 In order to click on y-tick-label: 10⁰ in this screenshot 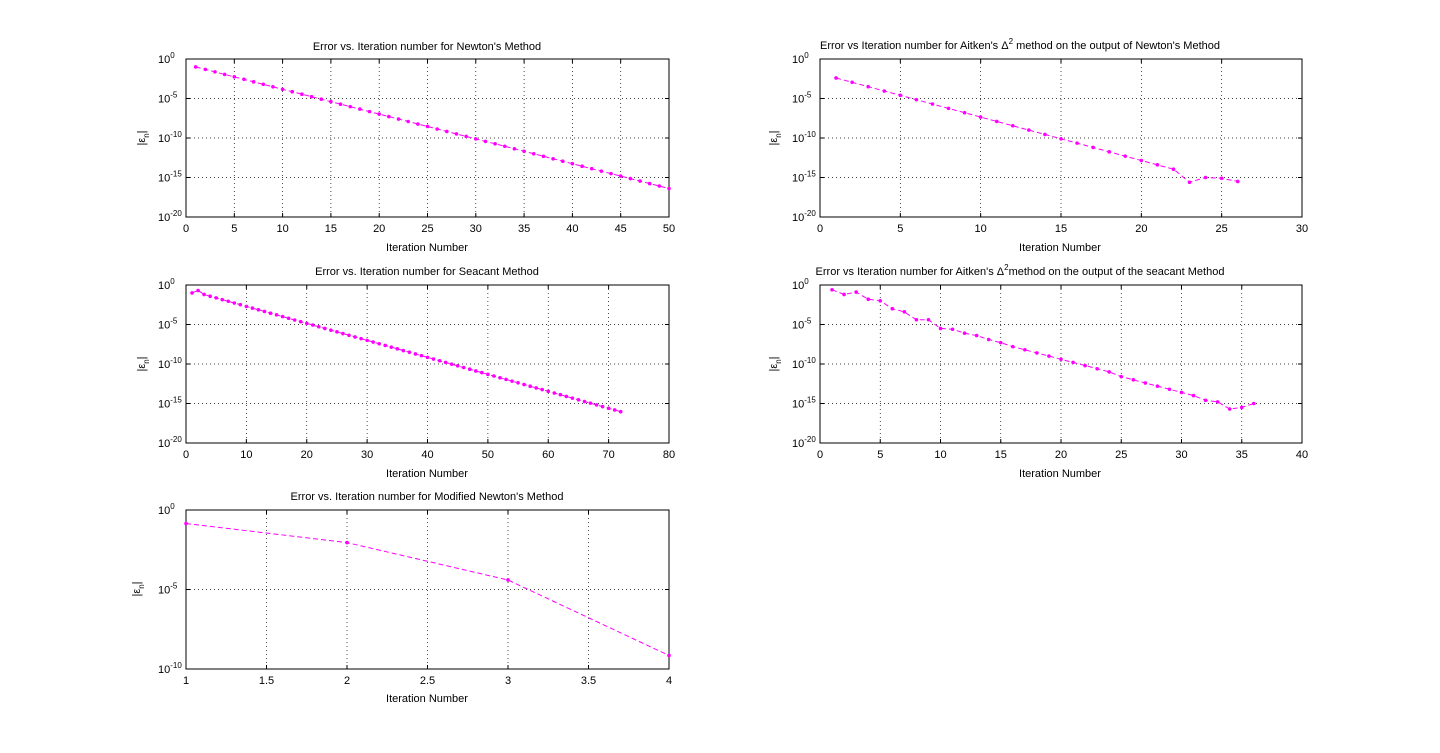, I will do `click(800, 284)`.